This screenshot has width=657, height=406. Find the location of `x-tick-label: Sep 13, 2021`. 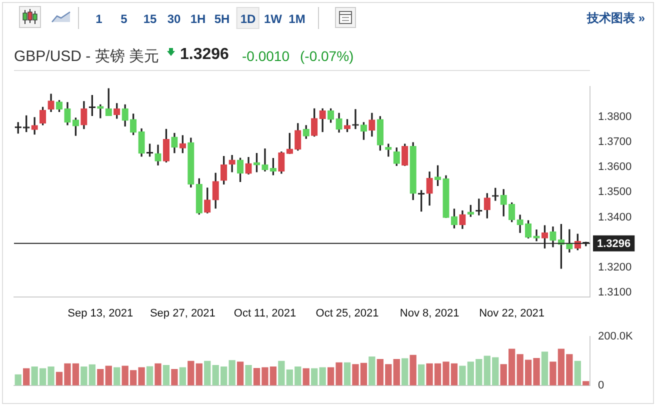

x-tick-label: Sep 13, 2021 is located at coordinates (101, 313).